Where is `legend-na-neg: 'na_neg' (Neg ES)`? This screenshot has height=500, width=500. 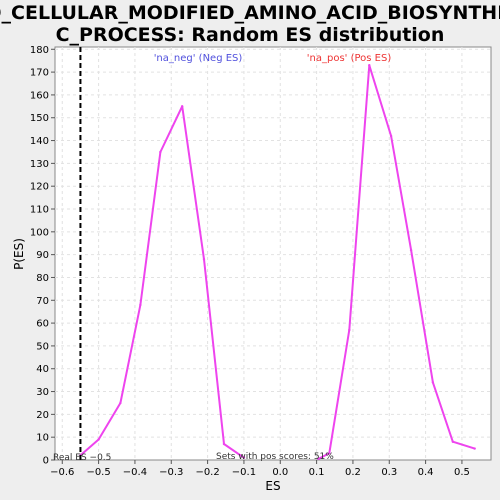 legend-na-neg: 'na_neg' (Neg ES) is located at coordinates (198, 58).